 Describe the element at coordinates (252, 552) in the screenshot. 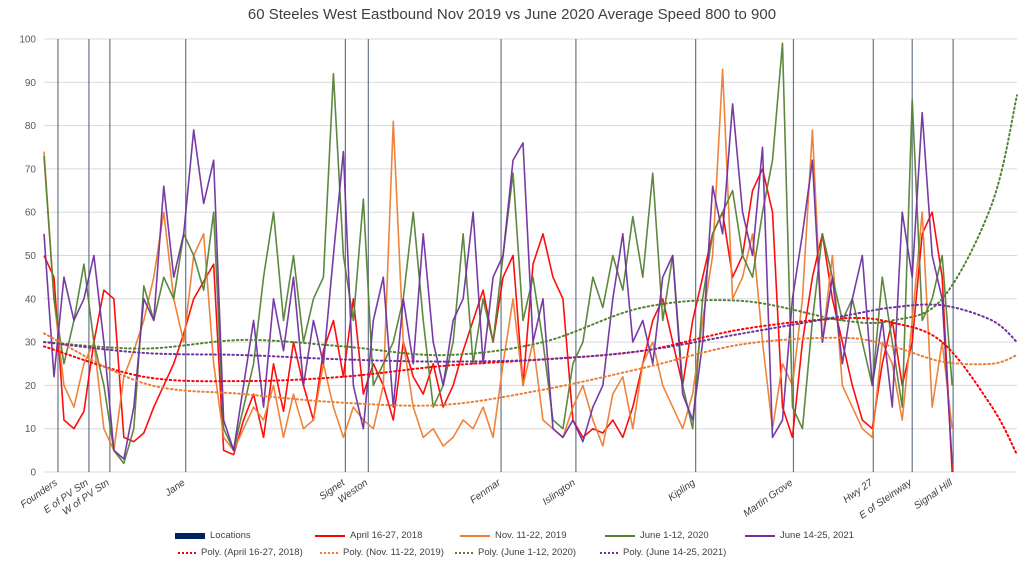

I see `legend-label: Poly. (April 16-27, 2018)` at that location.